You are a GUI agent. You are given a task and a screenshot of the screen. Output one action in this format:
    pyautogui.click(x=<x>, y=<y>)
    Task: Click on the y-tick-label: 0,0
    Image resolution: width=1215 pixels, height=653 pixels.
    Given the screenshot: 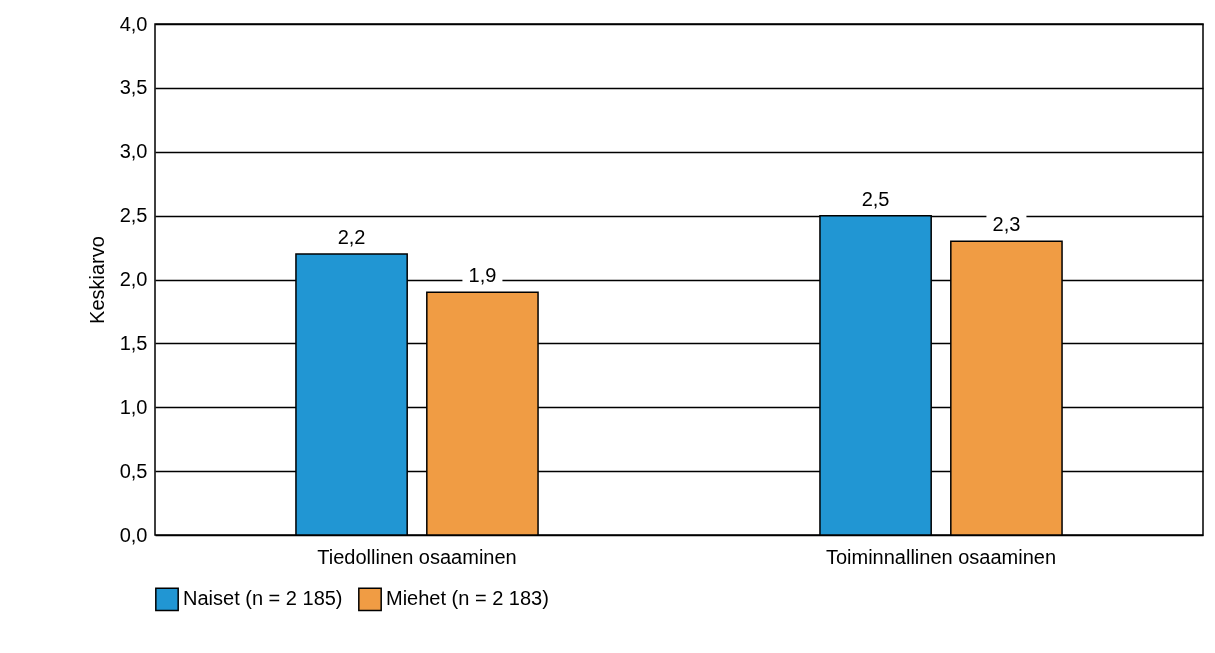 What is the action you would take?
    pyautogui.click(x=133, y=534)
    